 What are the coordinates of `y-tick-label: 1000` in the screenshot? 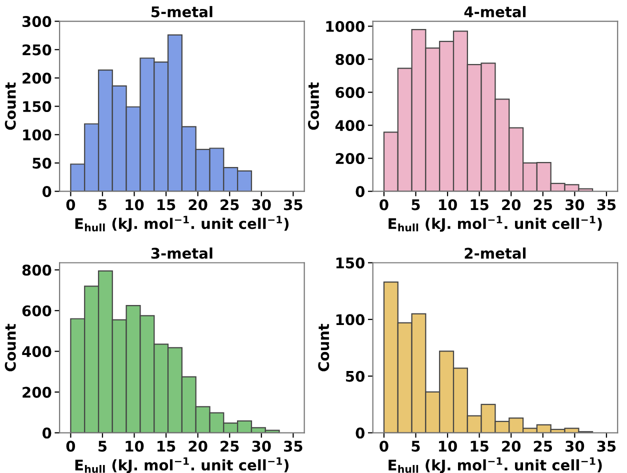 It's located at (345, 26).